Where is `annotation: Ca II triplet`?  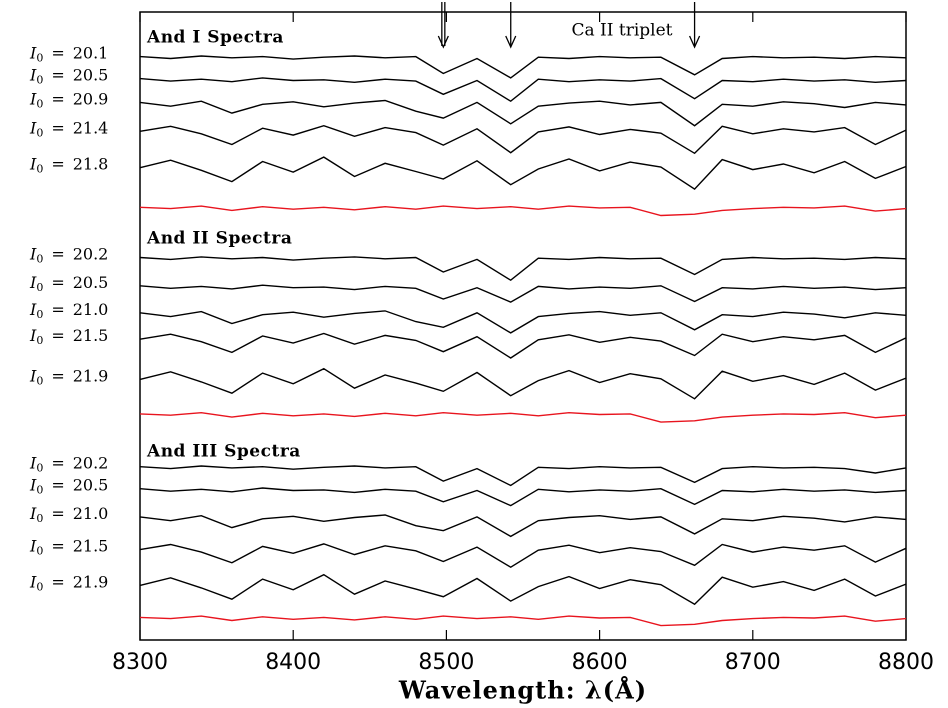 annotation: Ca II triplet is located at coordinates (622, 31).